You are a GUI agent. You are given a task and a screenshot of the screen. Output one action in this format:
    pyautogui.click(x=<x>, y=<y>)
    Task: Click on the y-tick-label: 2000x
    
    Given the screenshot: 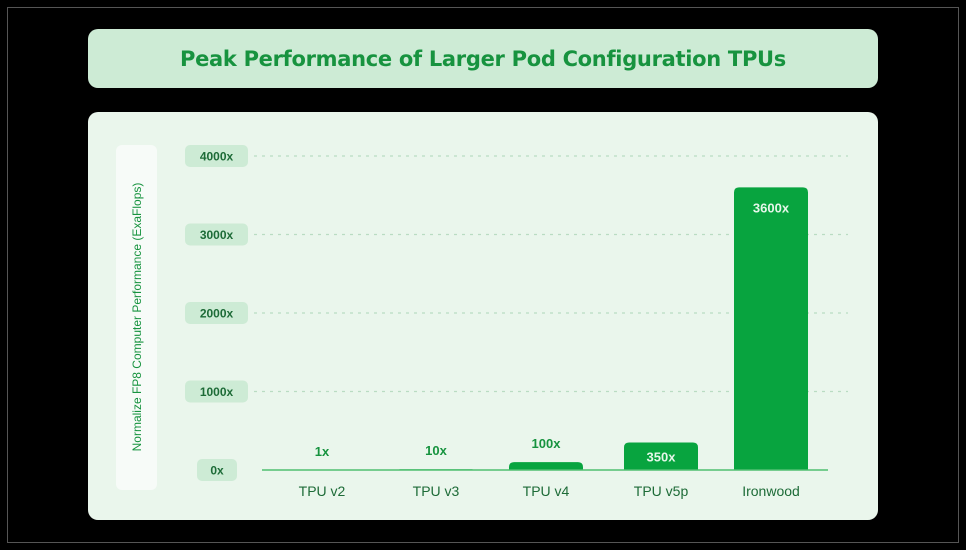 What is the action you would take?
    pyautogui.click(x=217, y=314)
    